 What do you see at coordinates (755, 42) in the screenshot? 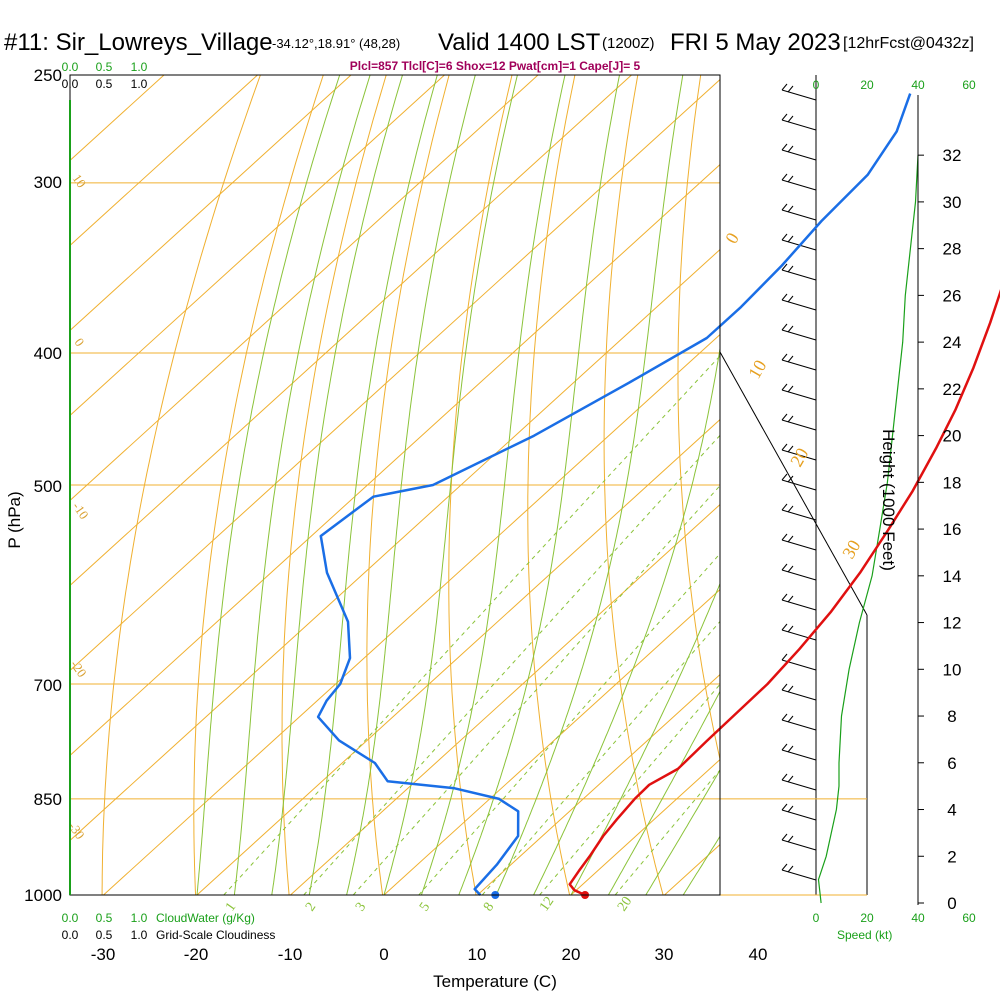
I see `valid-date: FRI 5 May 2023` at bounding box center [755, 42].